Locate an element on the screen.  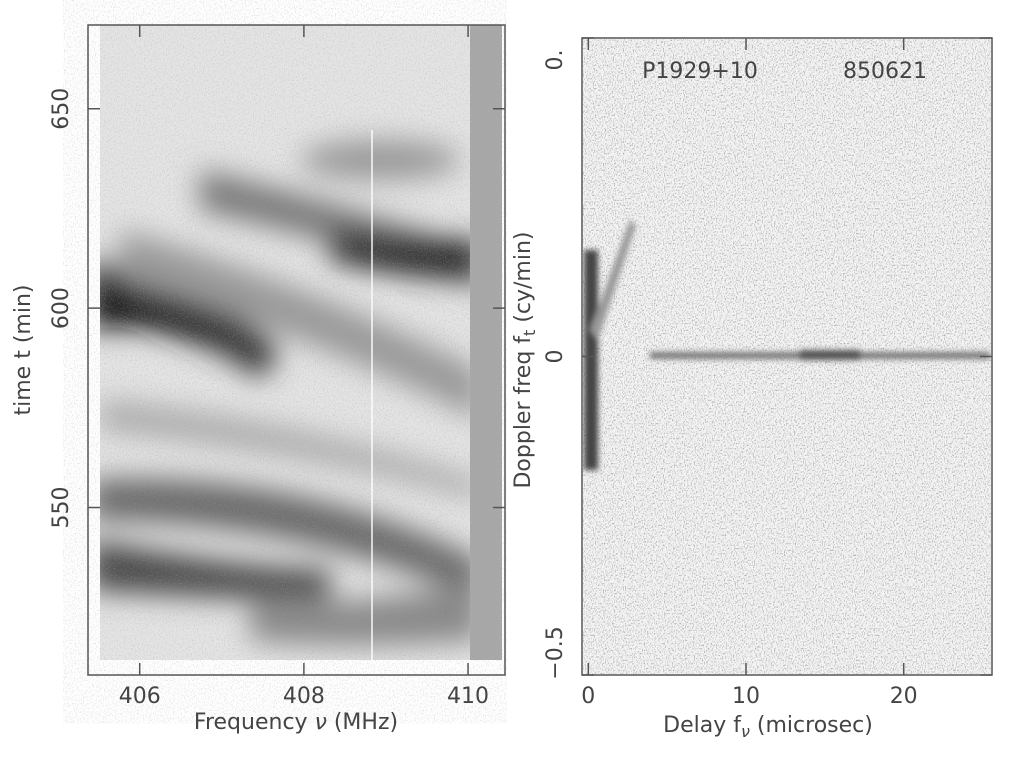
x-tick-label: 410 is located at coordinates (468, 696).